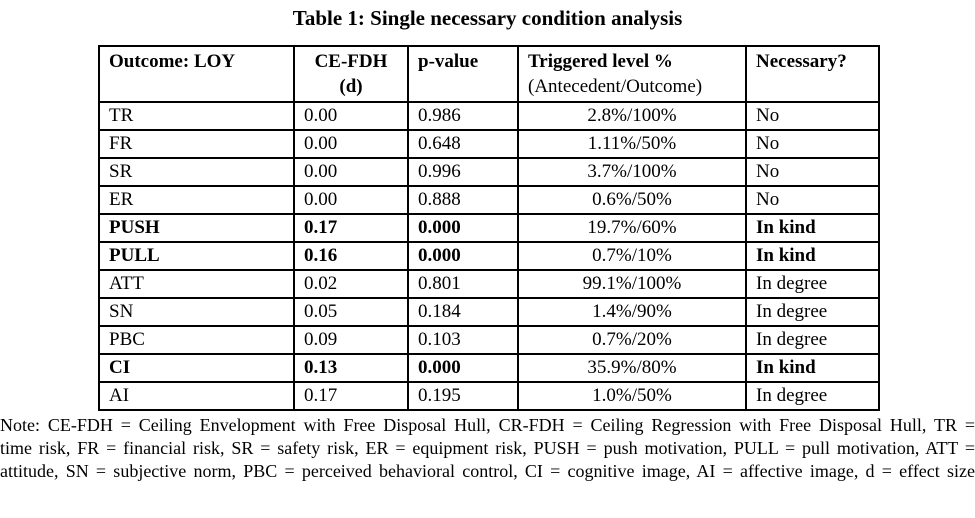  I want to click on col-header-necessary: Necessary?, so click(812, 74).